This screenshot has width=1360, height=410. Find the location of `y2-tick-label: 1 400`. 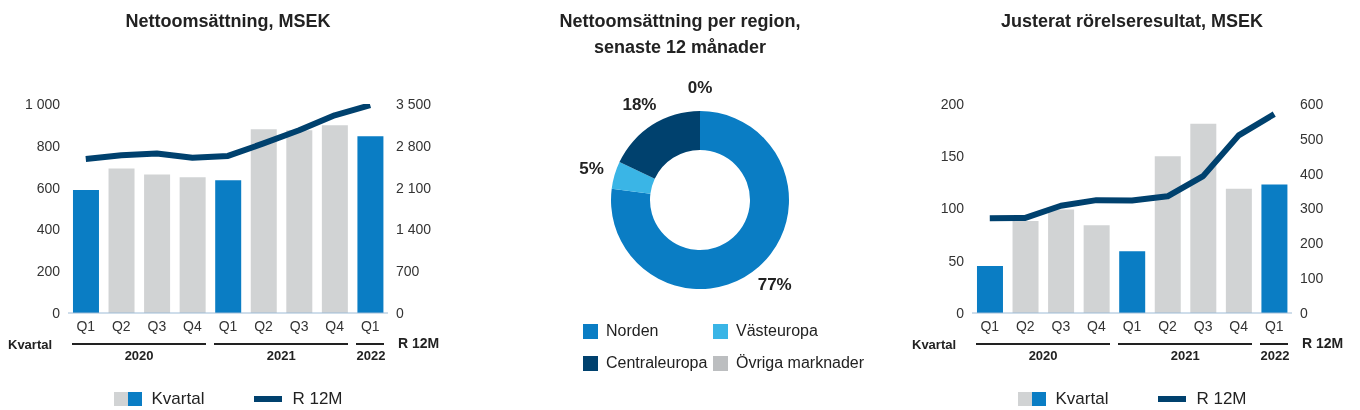

y2-tick-label: 1 400 is located at coordinates (414, 229).